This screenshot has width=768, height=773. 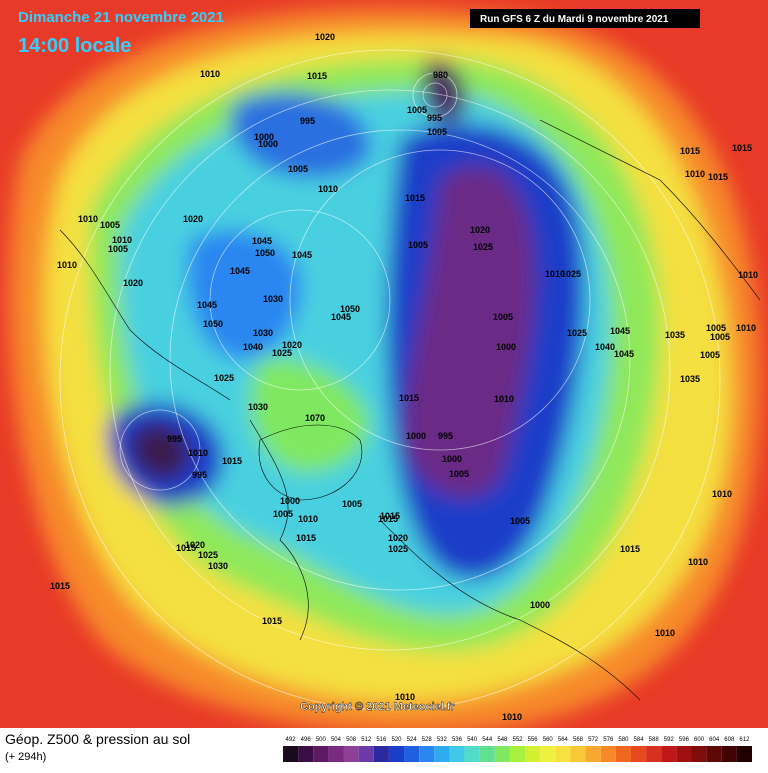 What do you see at coordinates (574, 19) in the screenshot?
I see `run-info: Run GFS 6 Z du Mardi 9 novembre 2021` at bounding box center [574, 19].